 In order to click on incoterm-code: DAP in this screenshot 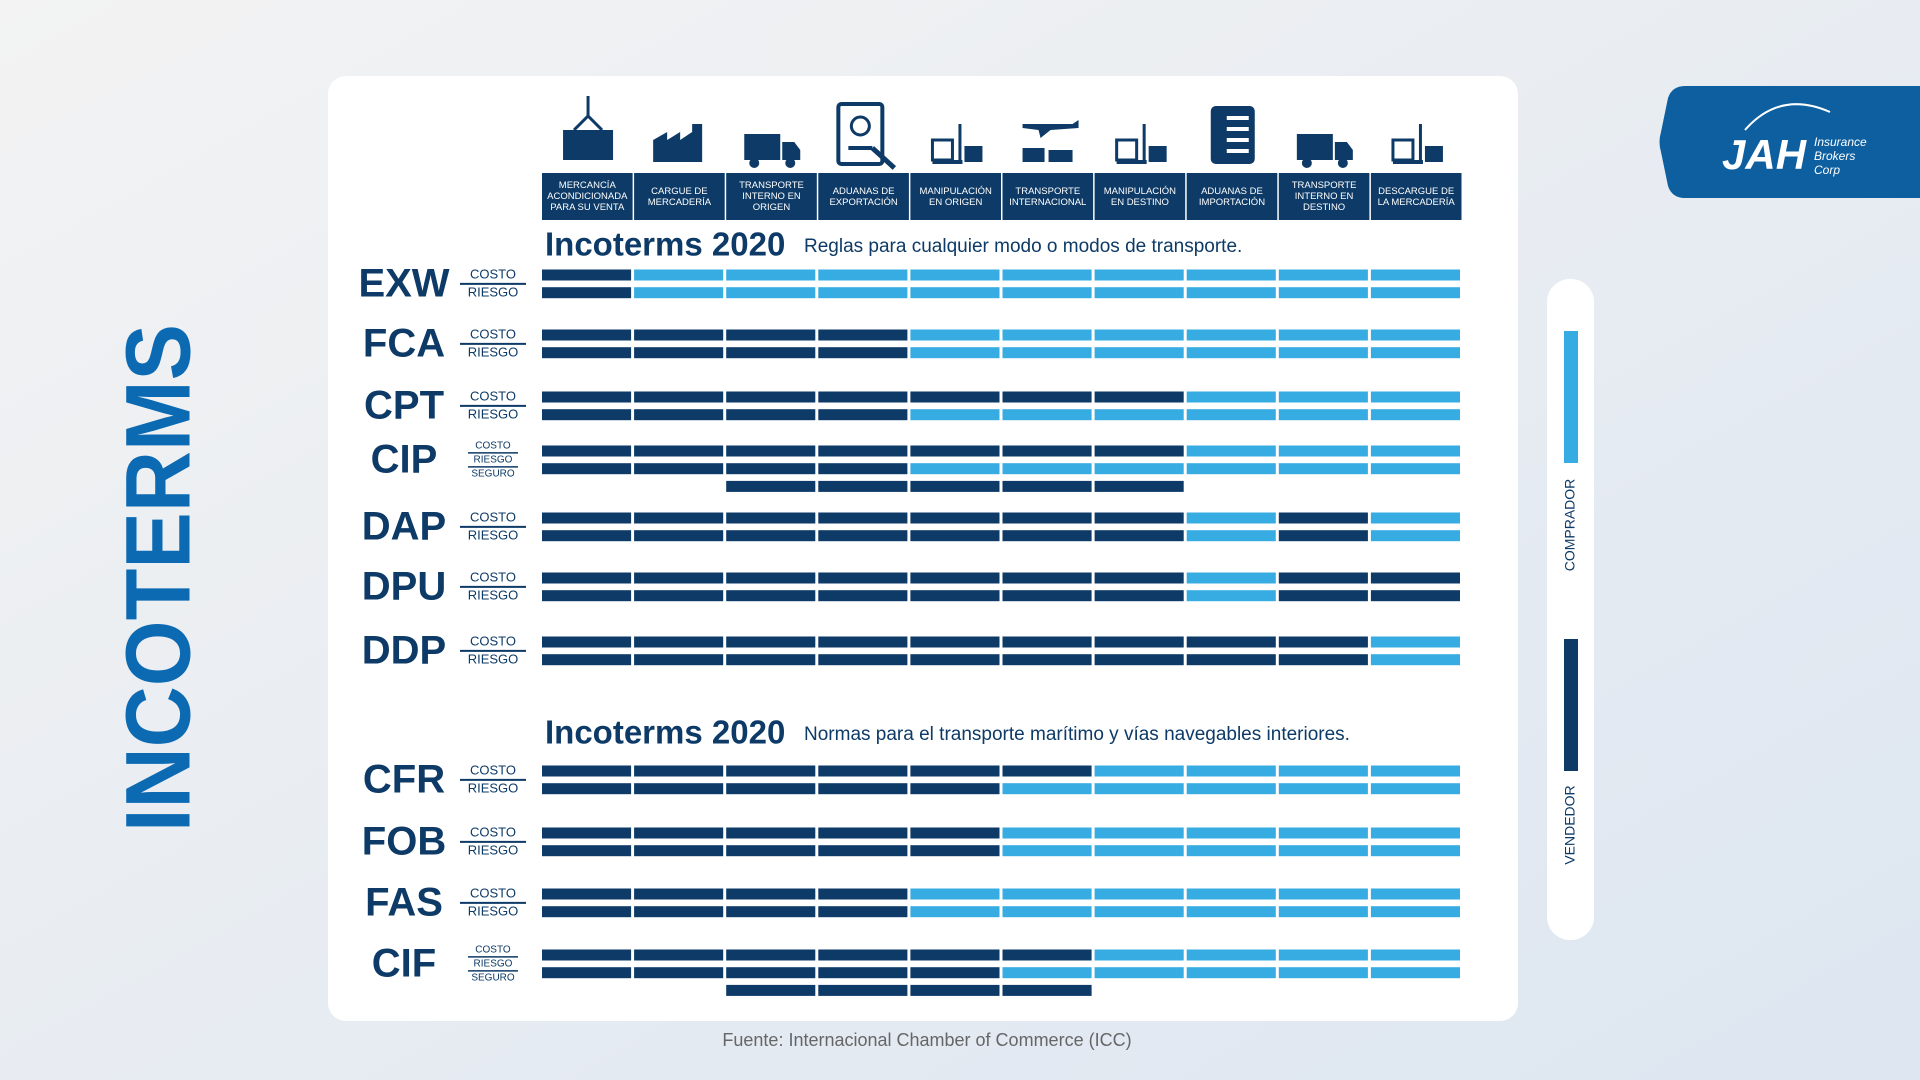, I will do `click(404, 526)`.